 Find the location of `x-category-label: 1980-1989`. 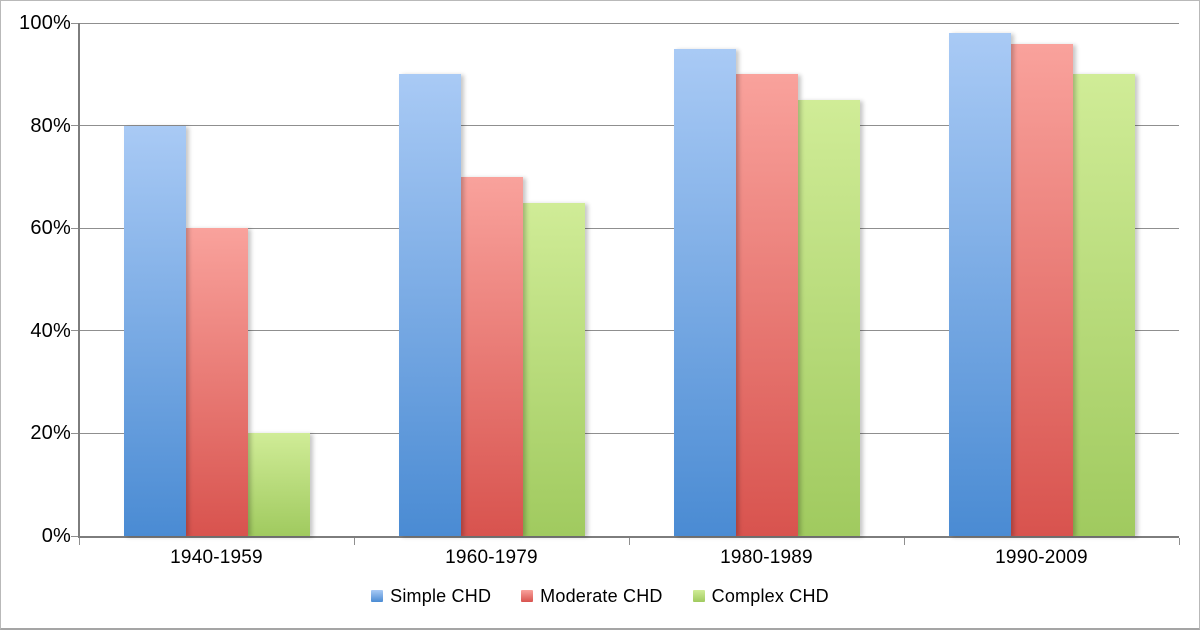

x-category-label: 1980-1989 is located at coordinates (766, 557).